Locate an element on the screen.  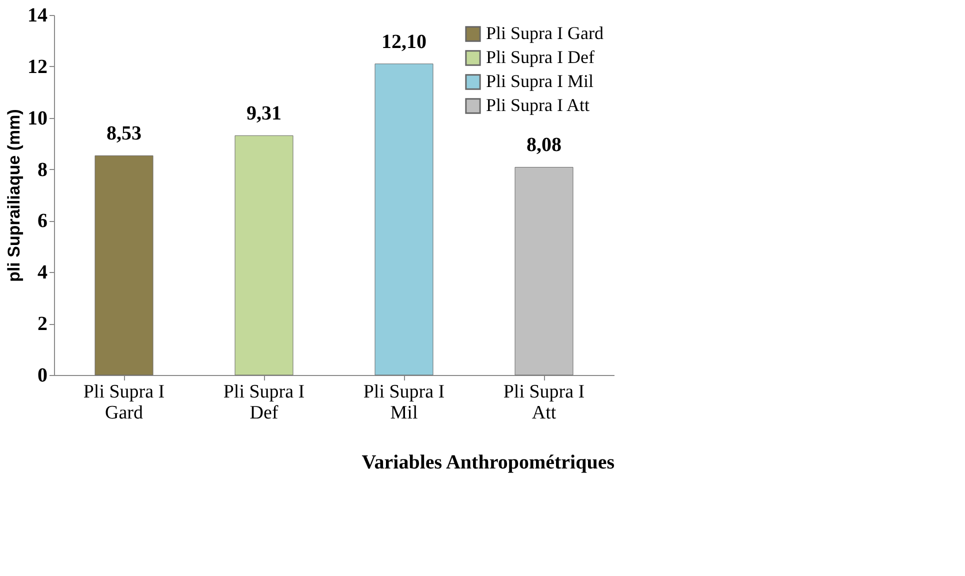
y-tick-label: 4 is located at coordinates (43, 273).